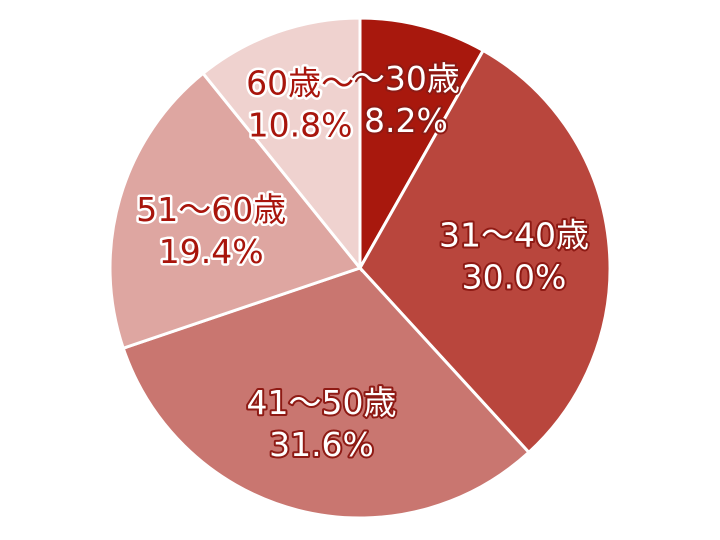 The height and width of the screenshot is (540, 720). What do you see at coordinates (321, 444) in the screenshot?
I see `slice-value-label: 31.6%` at bounding box center [321, 444].